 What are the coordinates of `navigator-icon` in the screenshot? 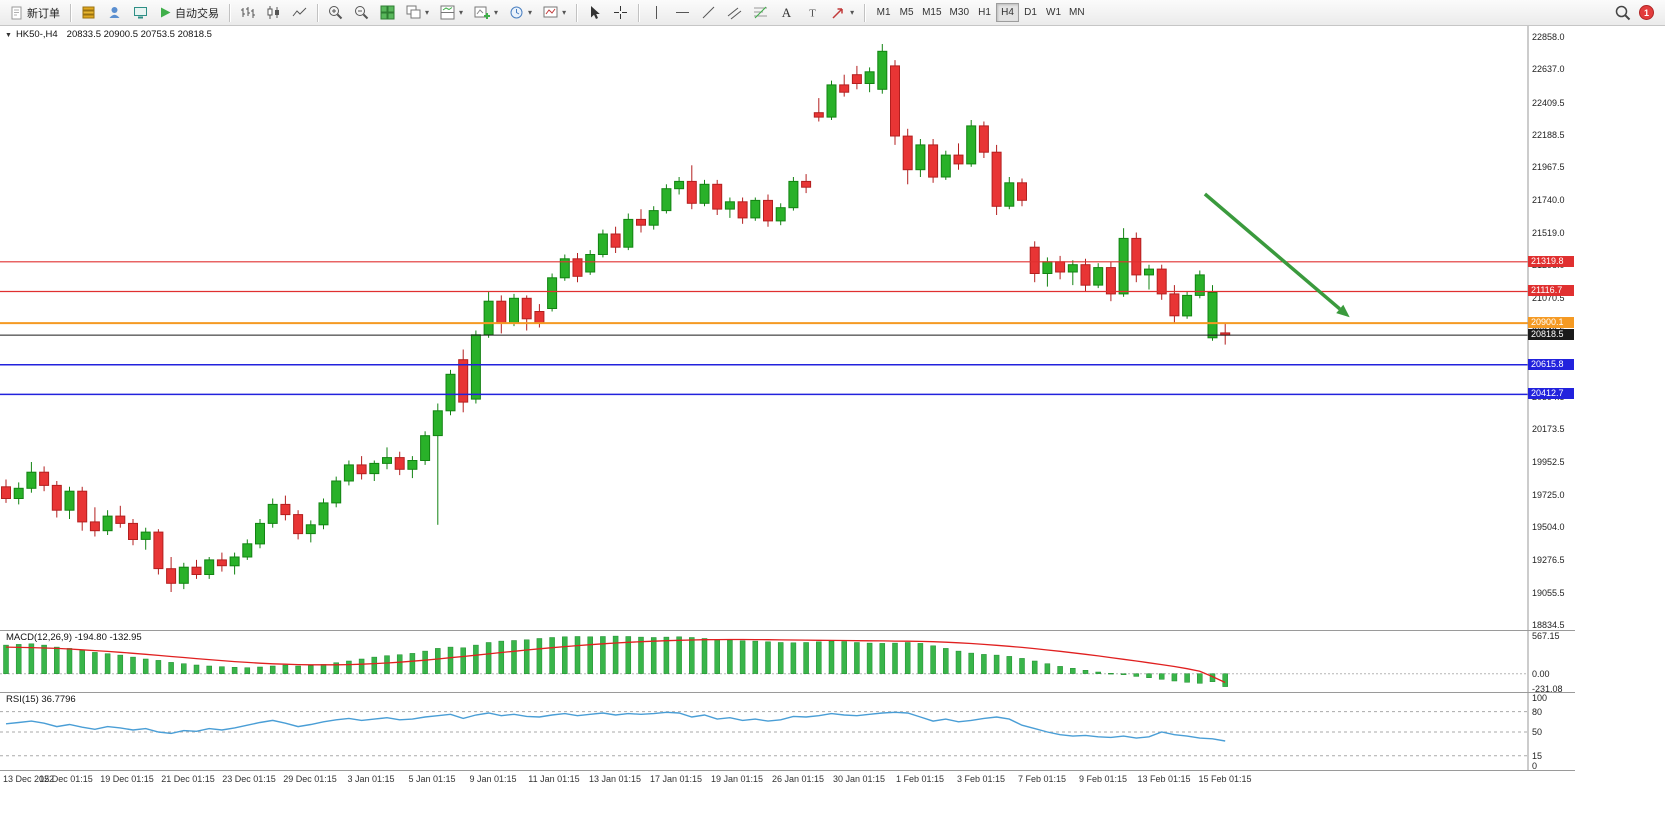 It's located at (114, 12).